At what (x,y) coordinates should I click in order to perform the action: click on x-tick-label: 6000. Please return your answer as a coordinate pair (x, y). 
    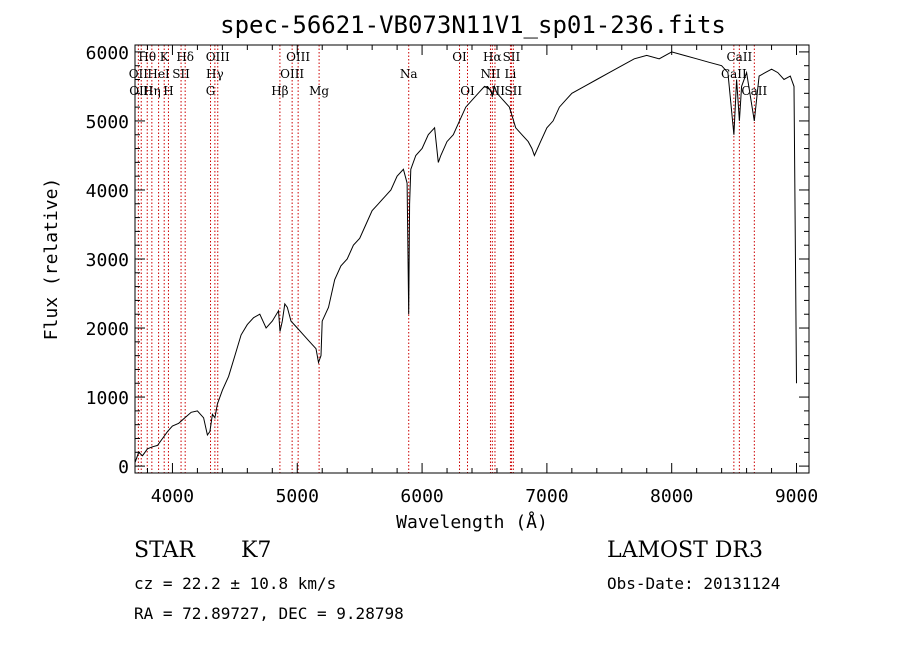
    Looking at the image, I should click on (421, 496).